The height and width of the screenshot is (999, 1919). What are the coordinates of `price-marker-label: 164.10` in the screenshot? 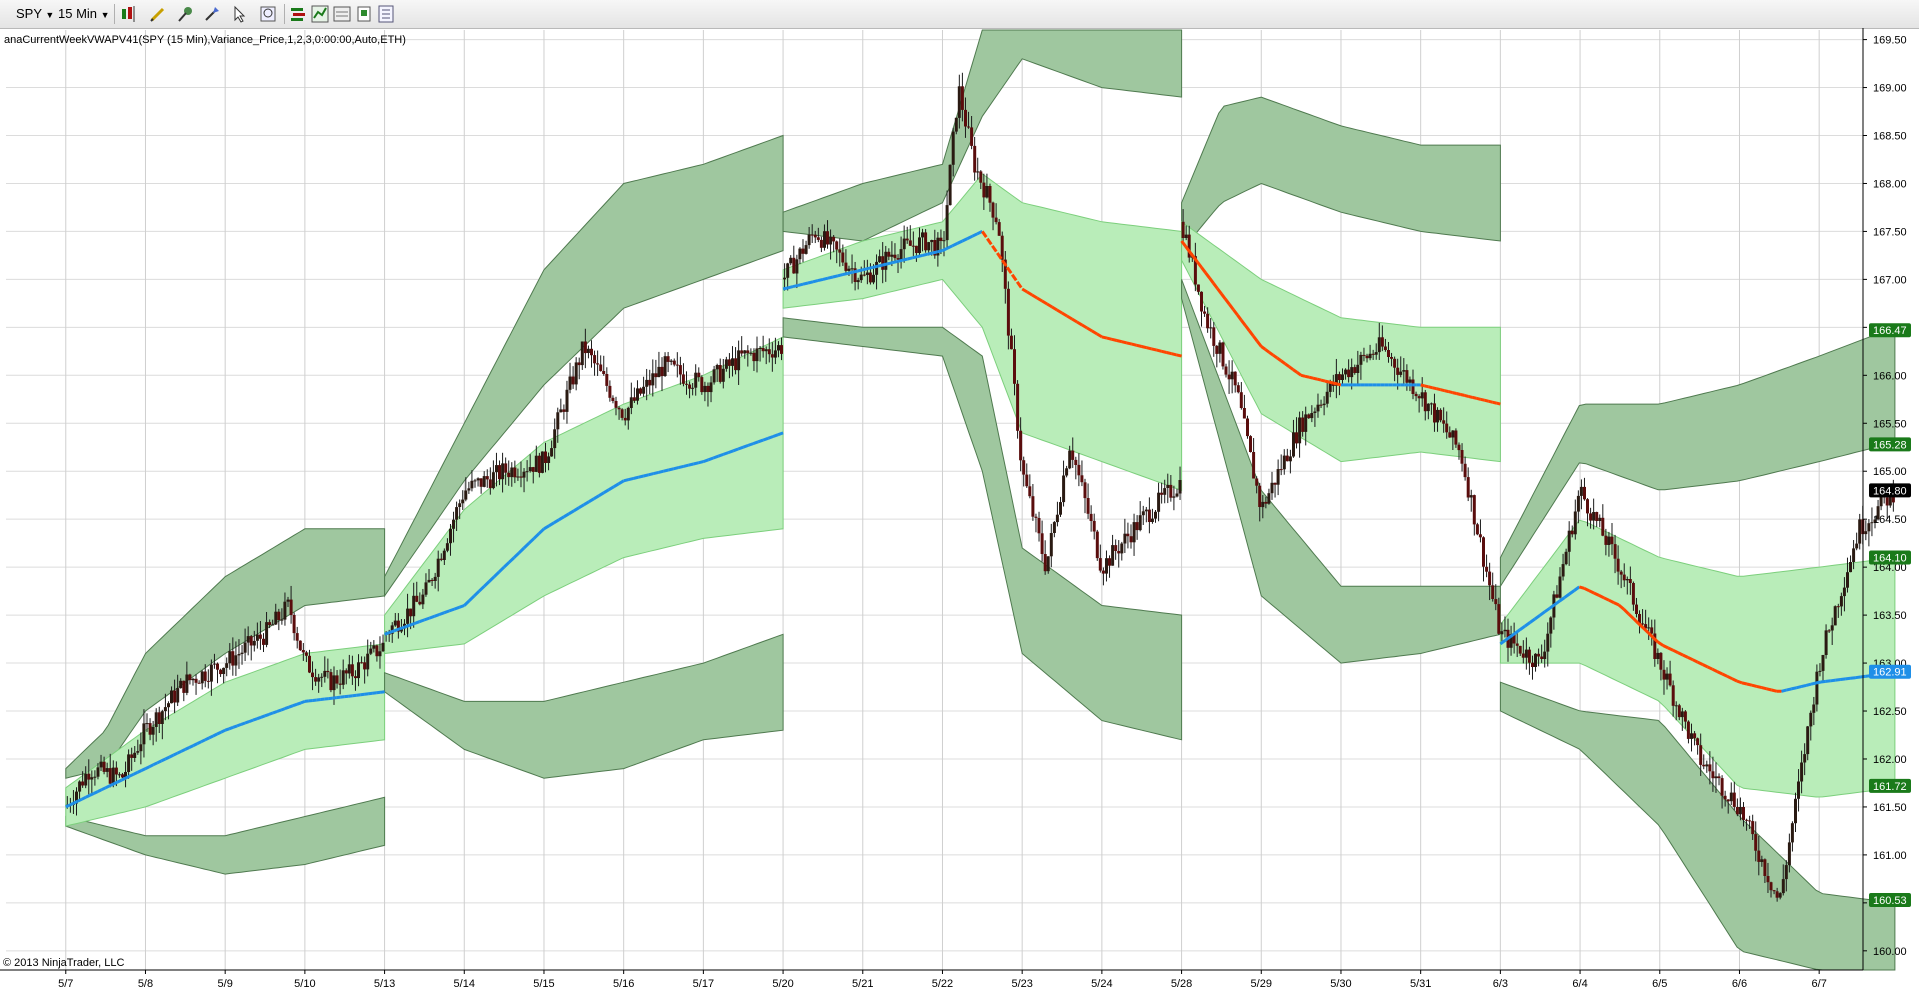 It's located at (1890, 559).